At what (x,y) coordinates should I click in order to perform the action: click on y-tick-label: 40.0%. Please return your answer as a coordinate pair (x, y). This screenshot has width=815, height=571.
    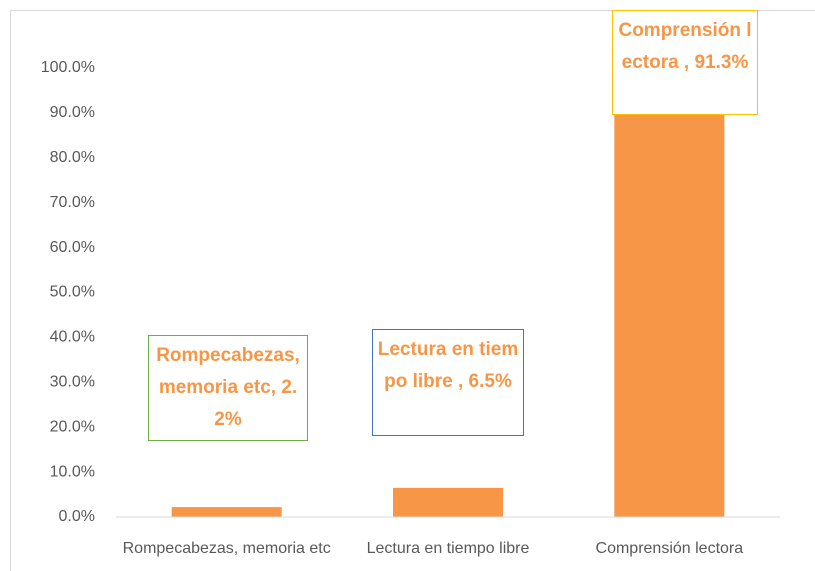
    Looking at the image, I should click on (72, 337).